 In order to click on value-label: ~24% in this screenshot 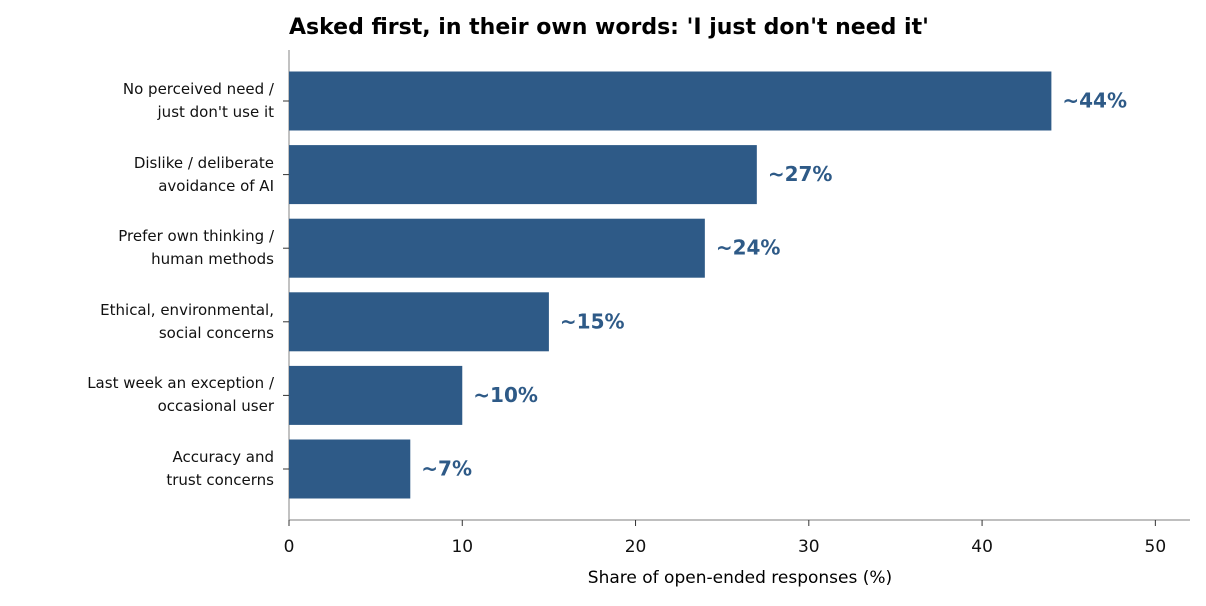, I will do `click(748, 248)`.